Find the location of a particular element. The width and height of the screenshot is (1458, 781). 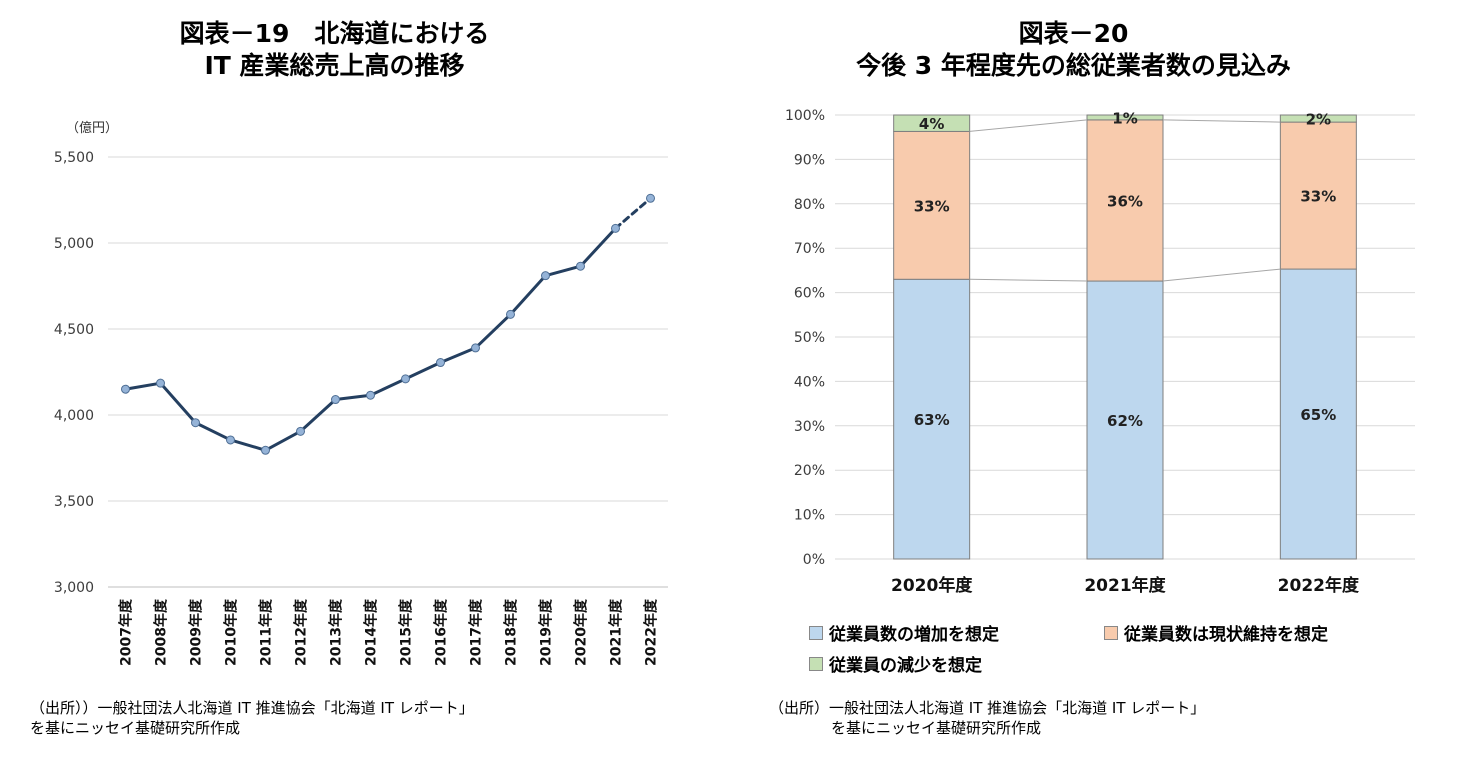

y-tick-label: 20% is located at coordinates (809, 471).